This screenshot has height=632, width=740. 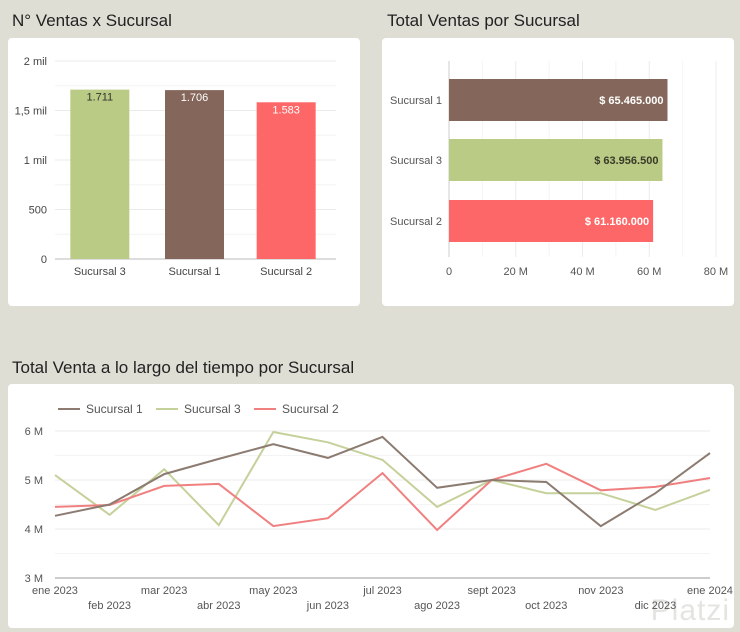 I want to click on count-chart-title: N° Ventas x Sucursal, so click(x=92, y=20).